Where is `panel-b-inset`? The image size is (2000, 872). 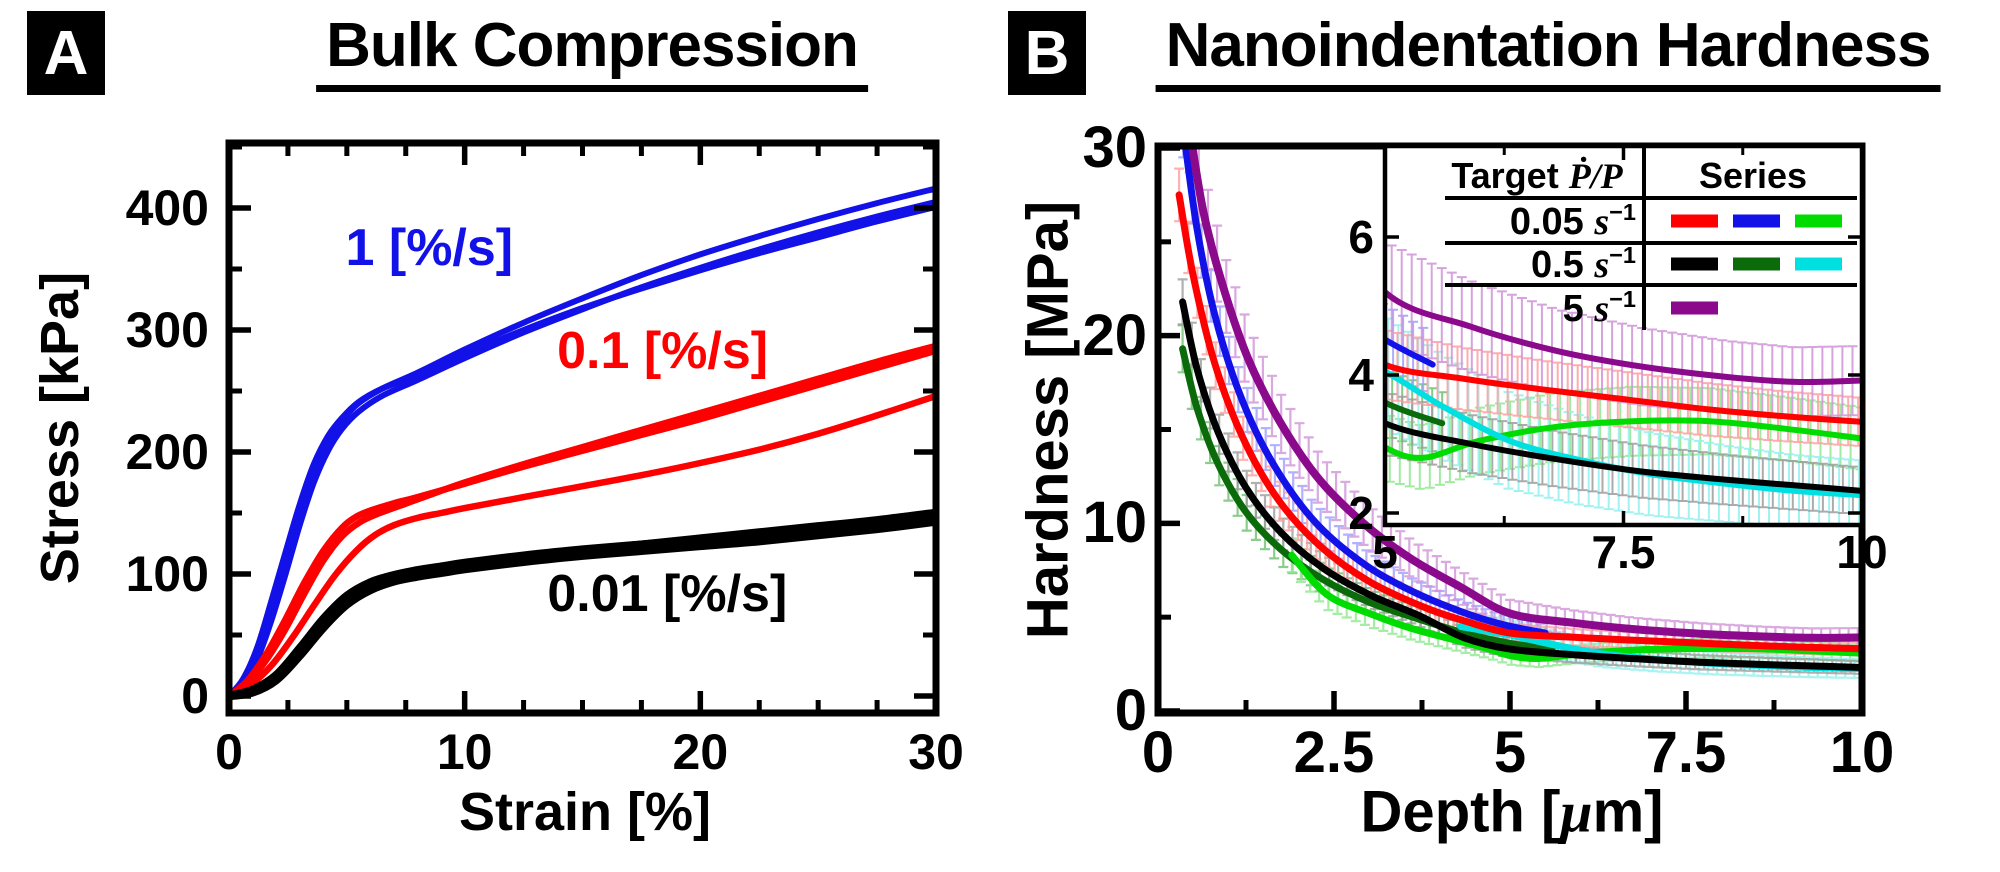 panel-b-inset is located at coordinates (1623, 335).